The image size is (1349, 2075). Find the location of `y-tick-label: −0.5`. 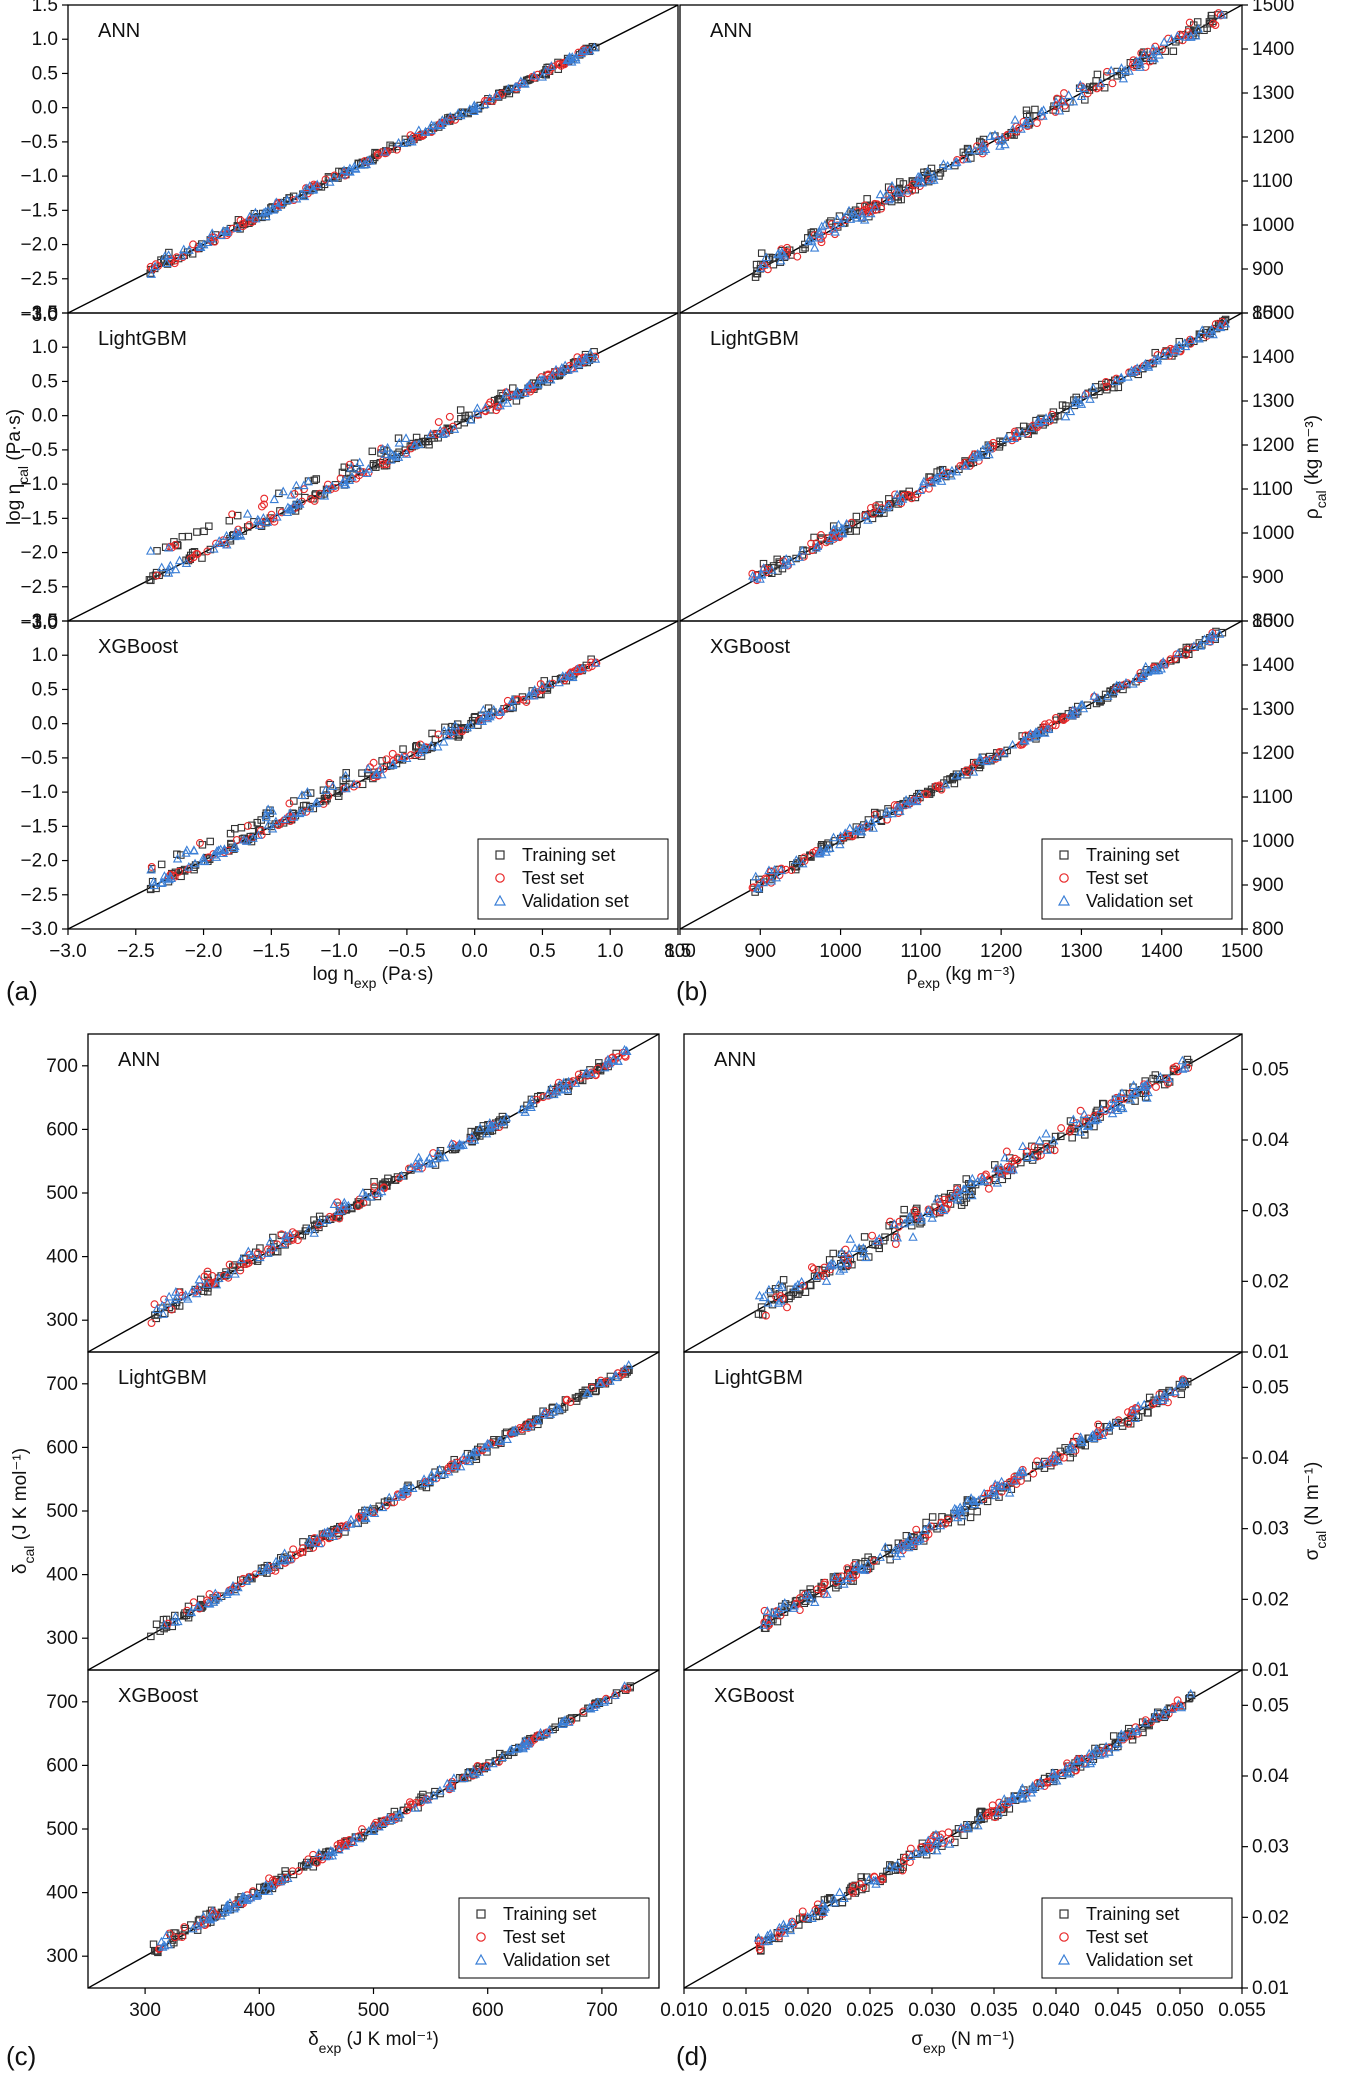

y-tick-label: −0.5 is located at coordinates (39, 142).